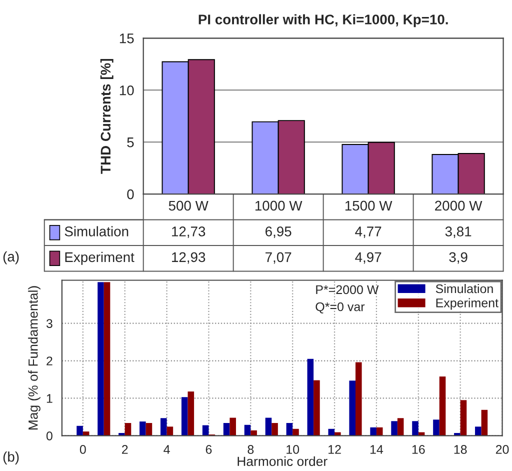 The height and width of the screenshot is (471, 512). Describe the element at coordinates (368, 232) in the screenshot. I see `data-label: 4,77` at that location.